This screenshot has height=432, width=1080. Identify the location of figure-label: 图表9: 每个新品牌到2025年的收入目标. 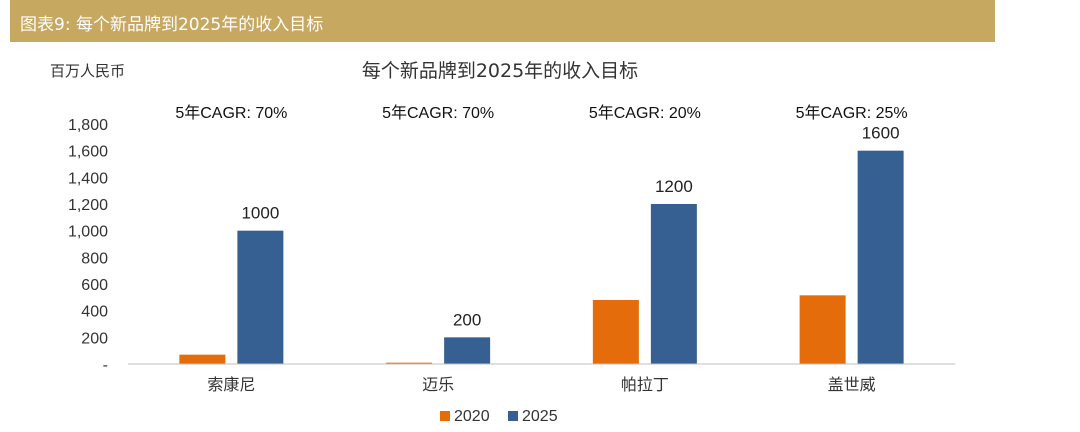
(172, 25).